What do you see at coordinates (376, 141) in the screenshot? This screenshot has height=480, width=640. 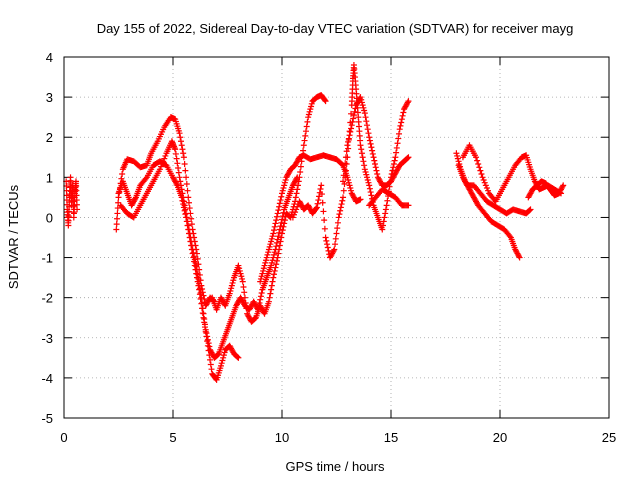 I see `series-arc8` at bounding box center [376, 141].